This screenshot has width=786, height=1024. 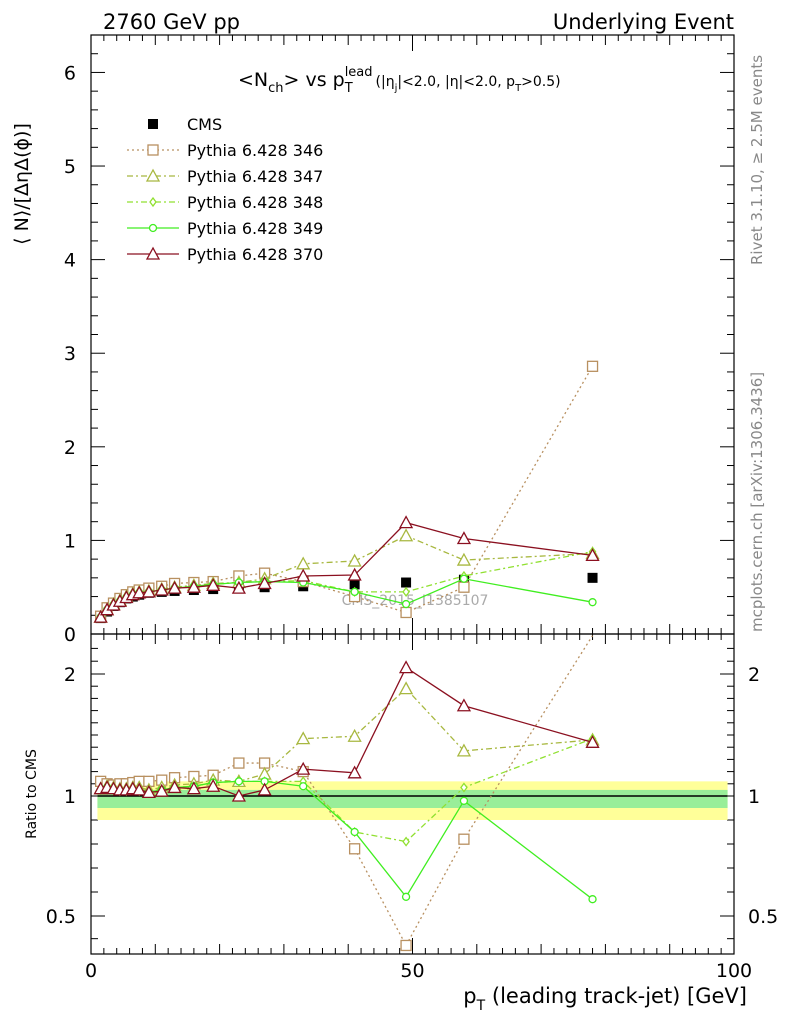 I want to click on header-right: Underlying Event, so click(x=643, y=22).